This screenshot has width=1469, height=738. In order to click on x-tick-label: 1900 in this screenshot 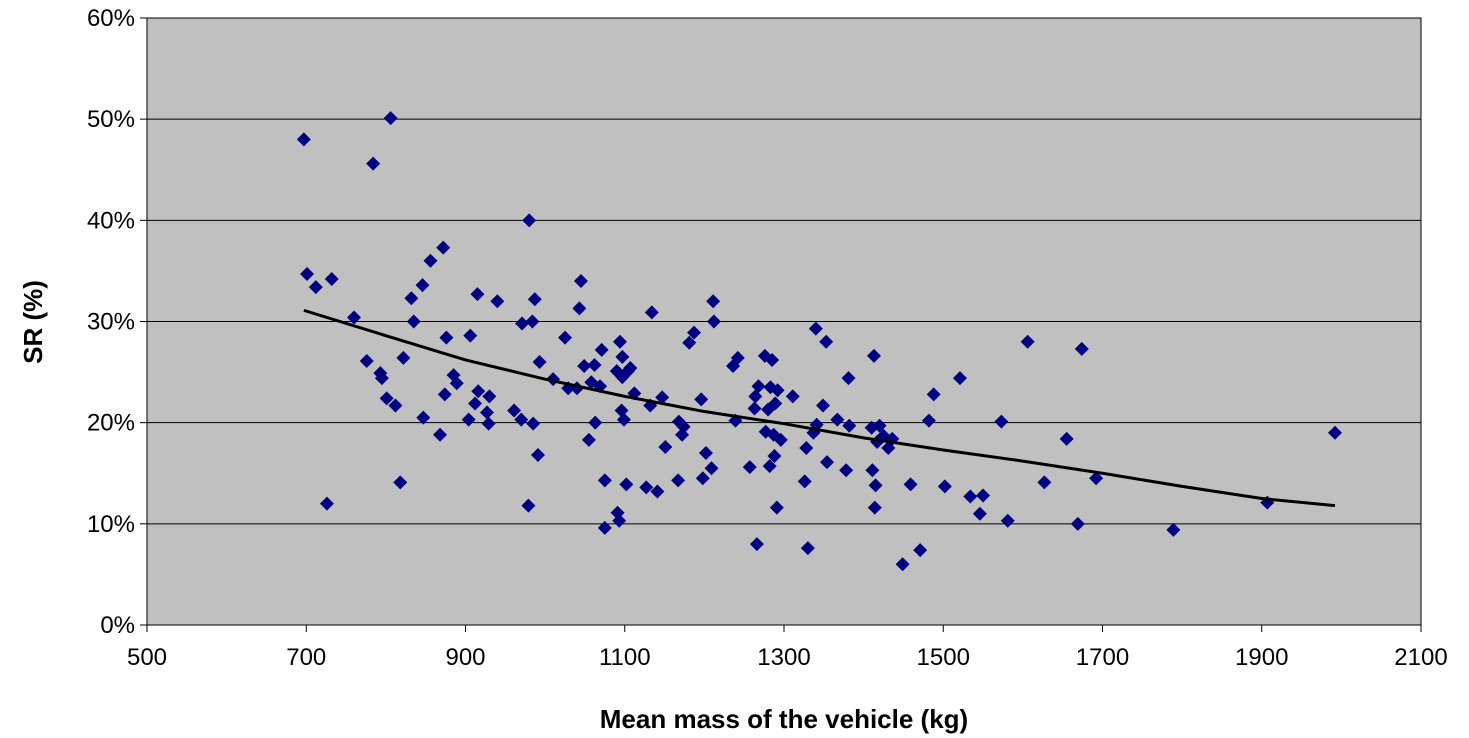, I will do `click(1261, 657)`.